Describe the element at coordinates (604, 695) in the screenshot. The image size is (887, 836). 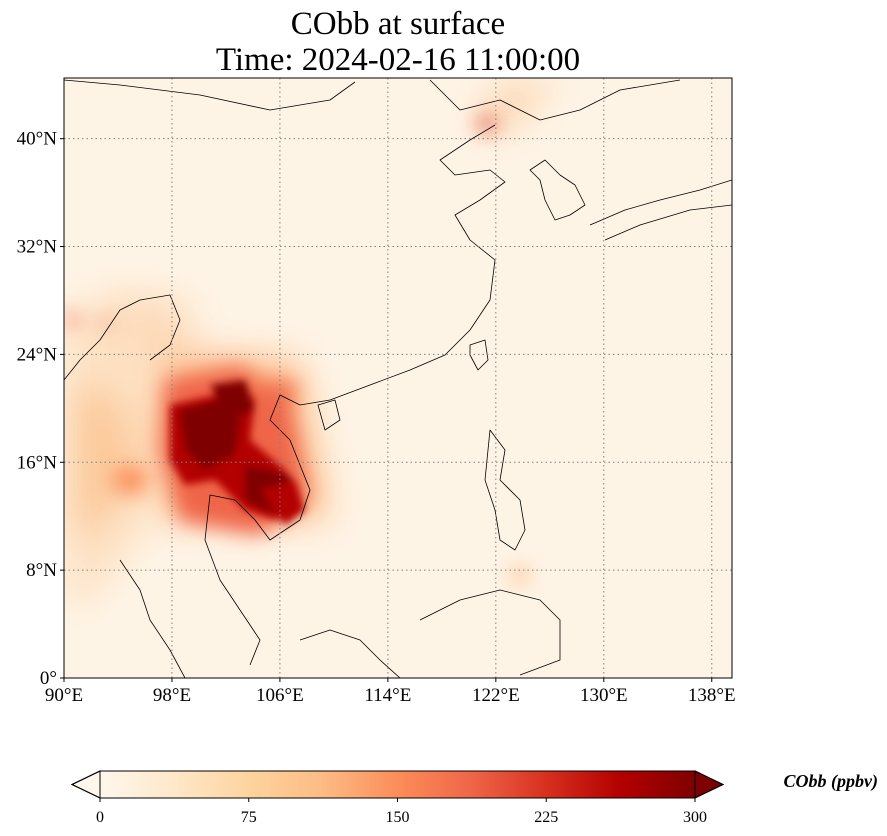
I see `lon-tick-label: 130°E` at that location.